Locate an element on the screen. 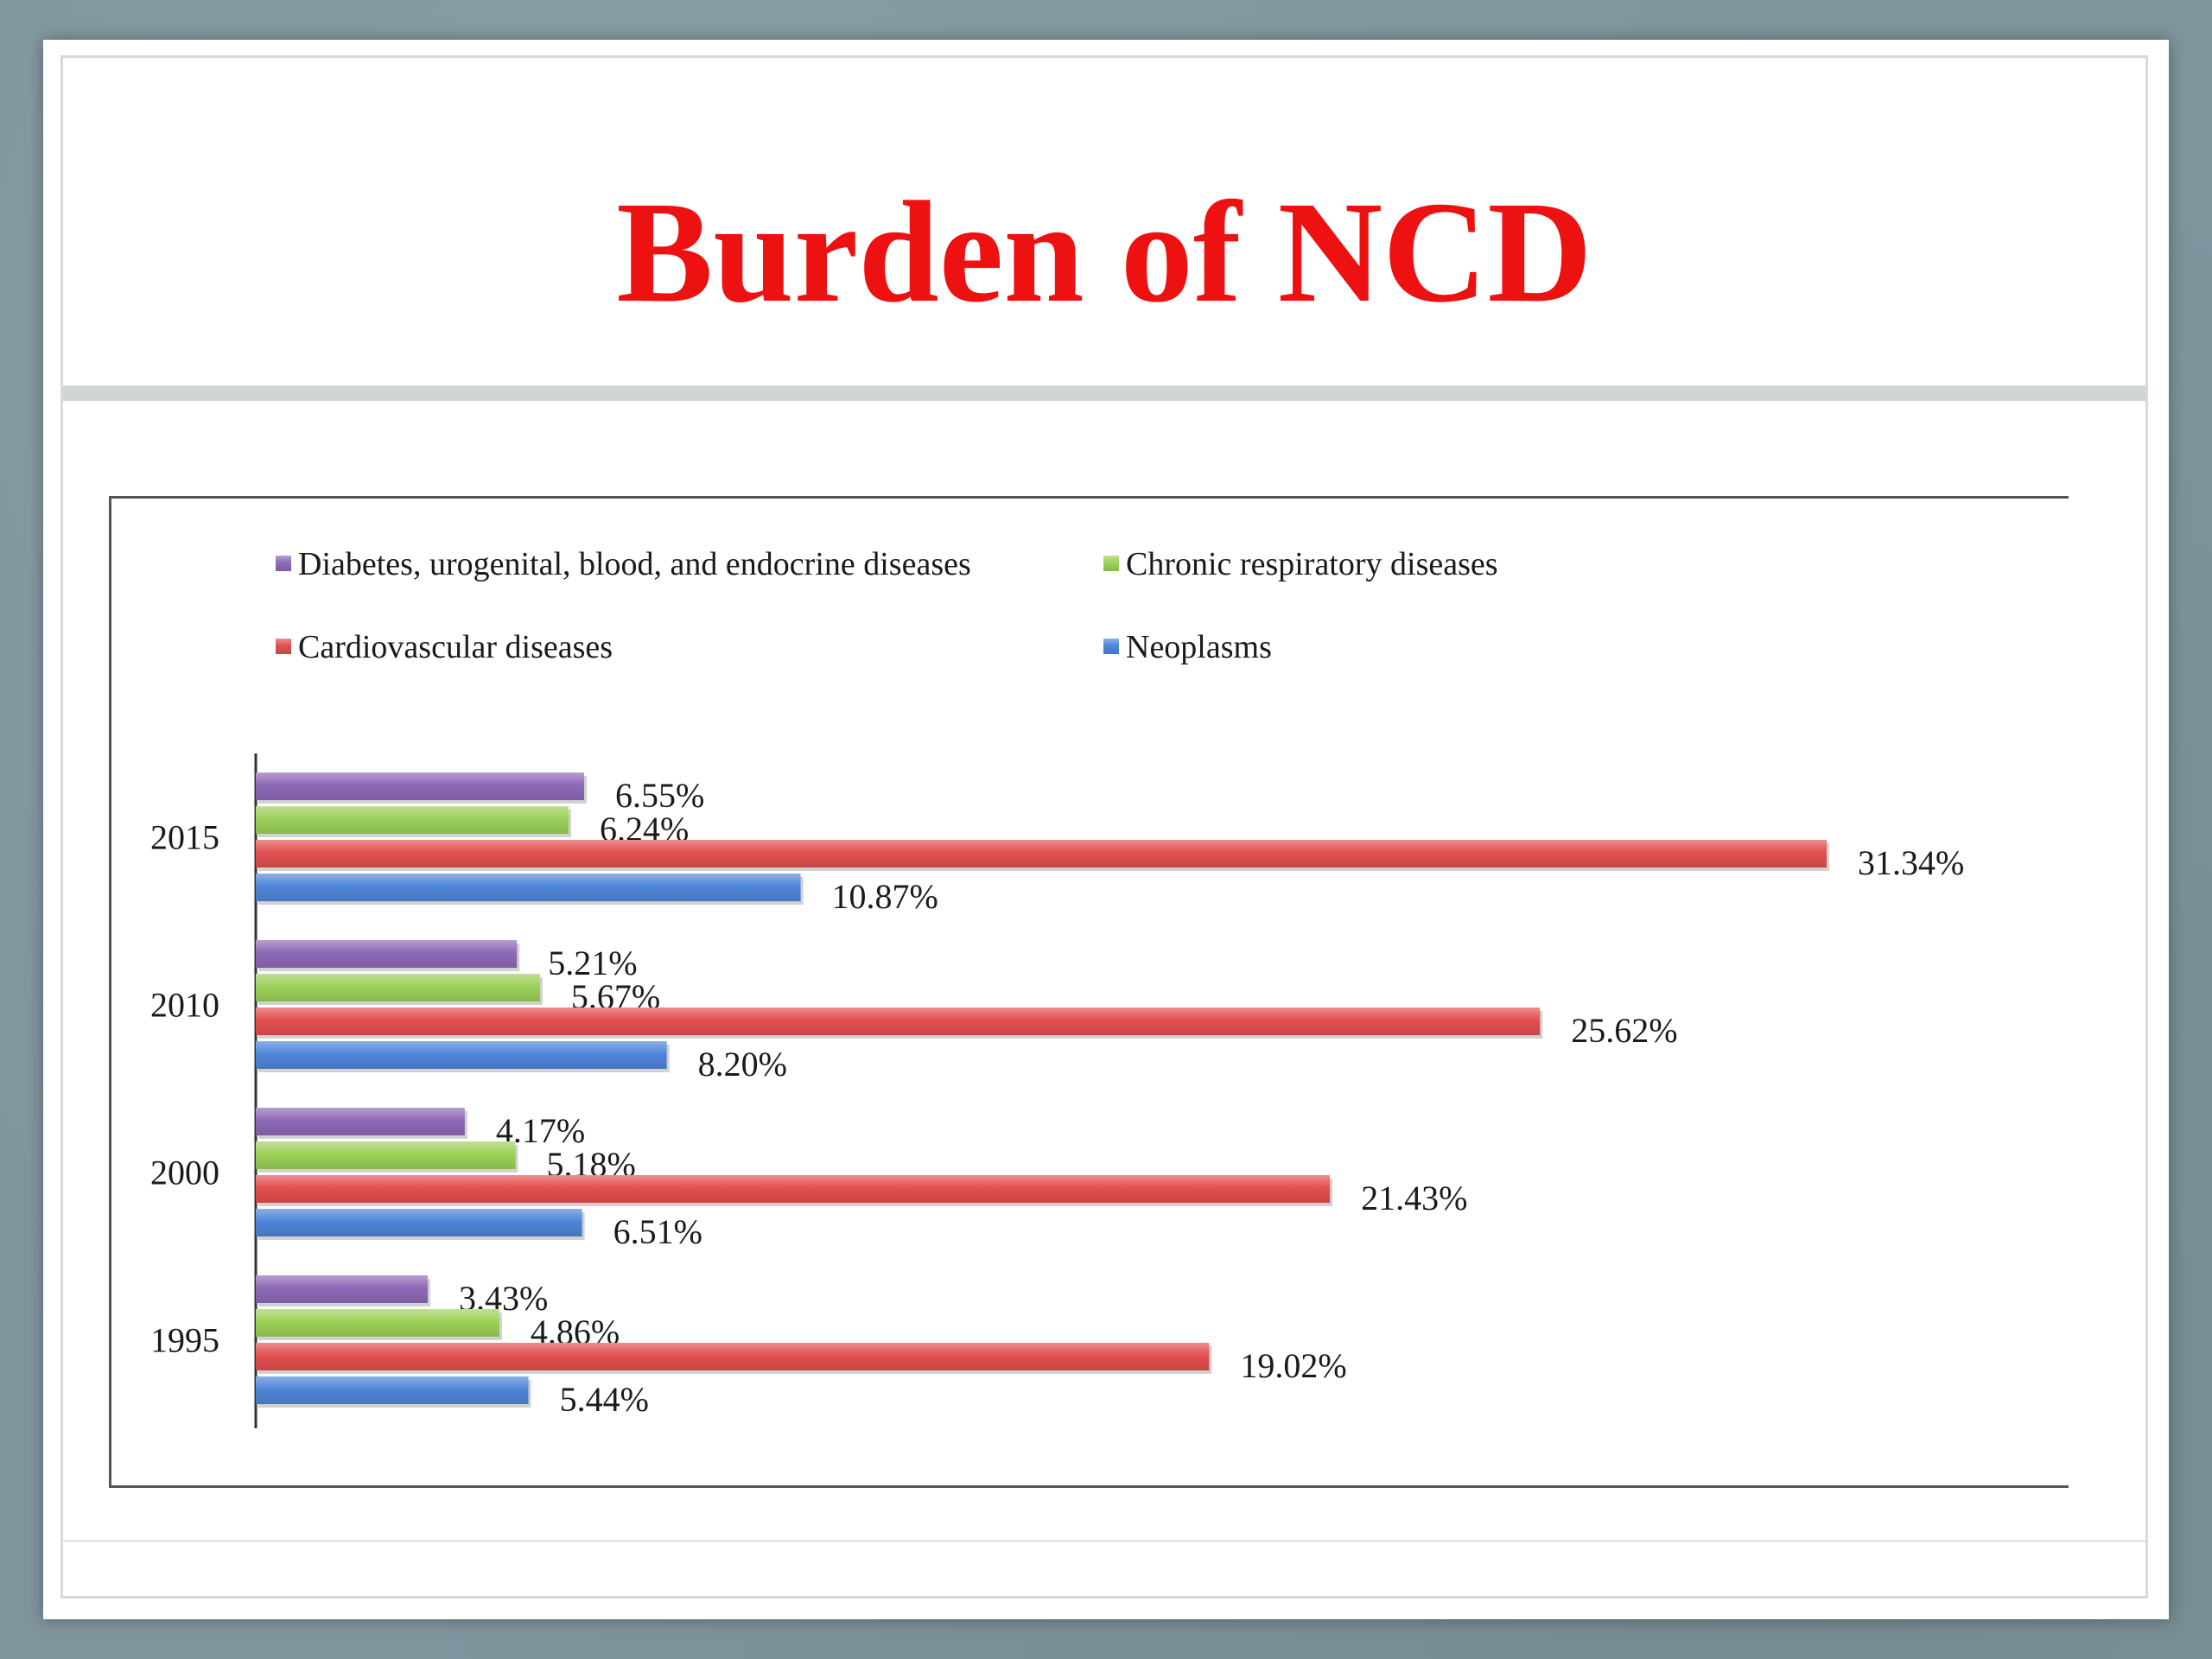 The image size is (2212, 1659). y-tick-label-2000: 2000 is located at coordinates (184, 1173).